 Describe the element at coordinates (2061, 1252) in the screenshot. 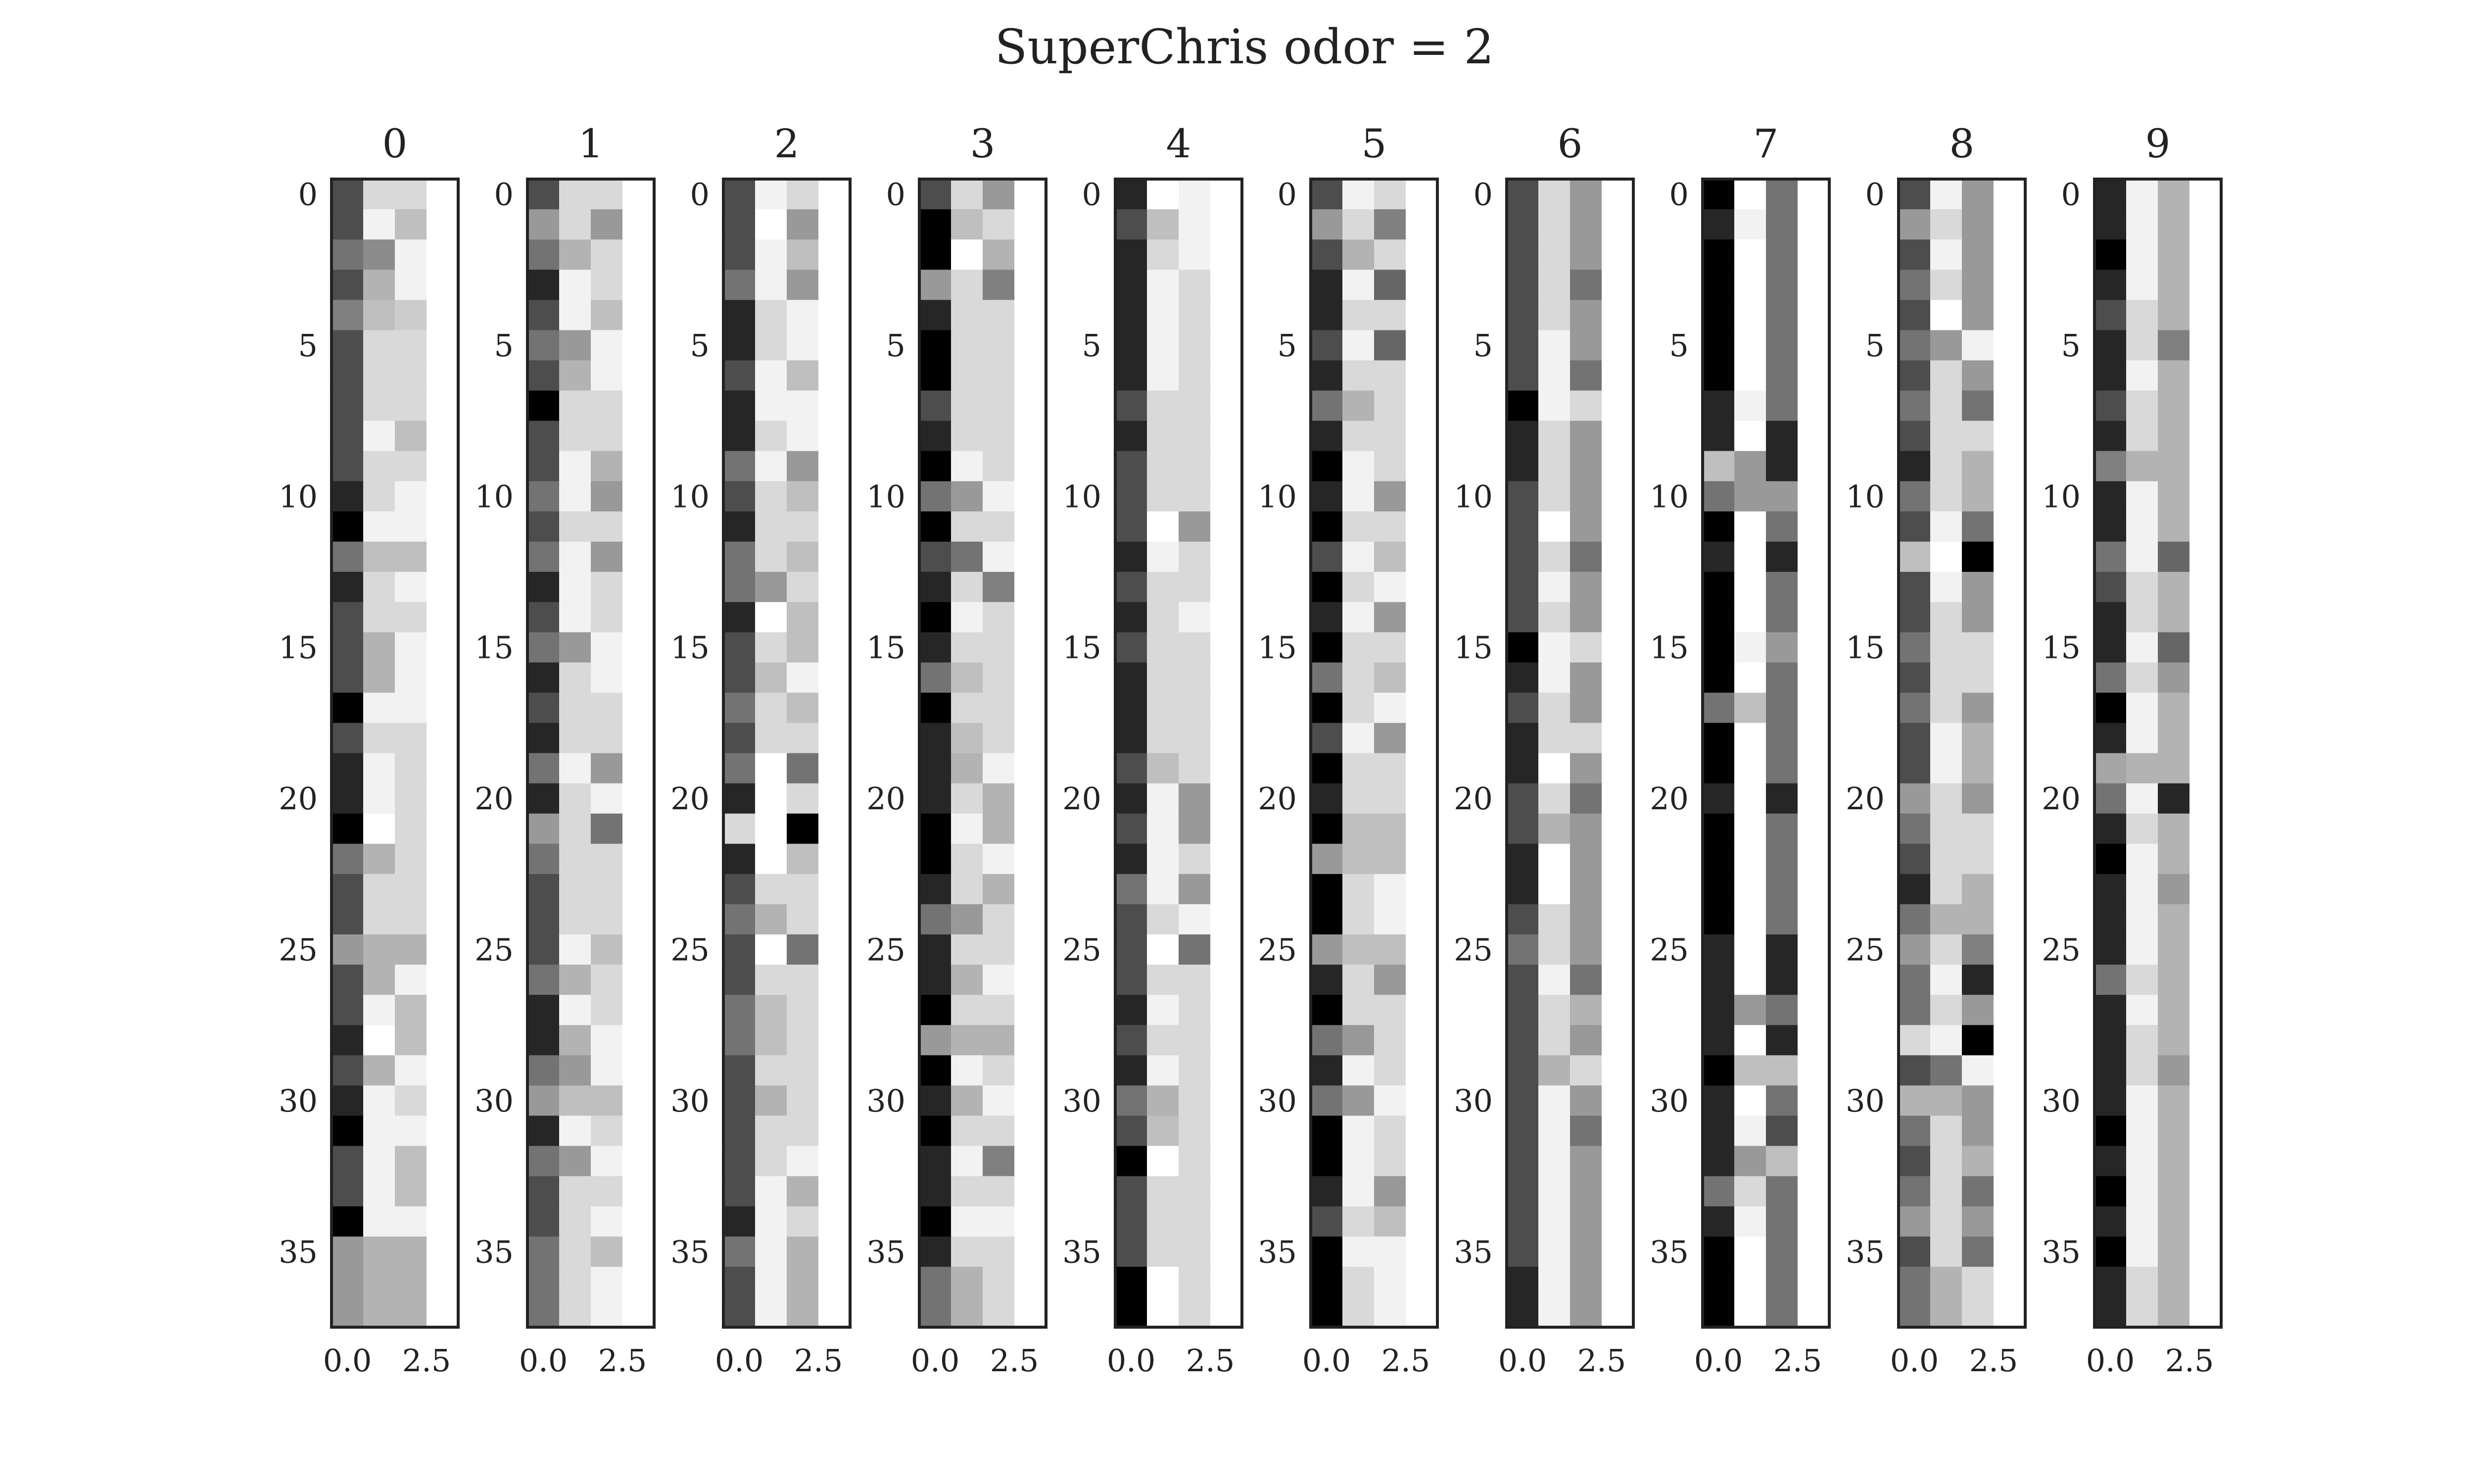

I see `y-tick-label: 35` at that location.